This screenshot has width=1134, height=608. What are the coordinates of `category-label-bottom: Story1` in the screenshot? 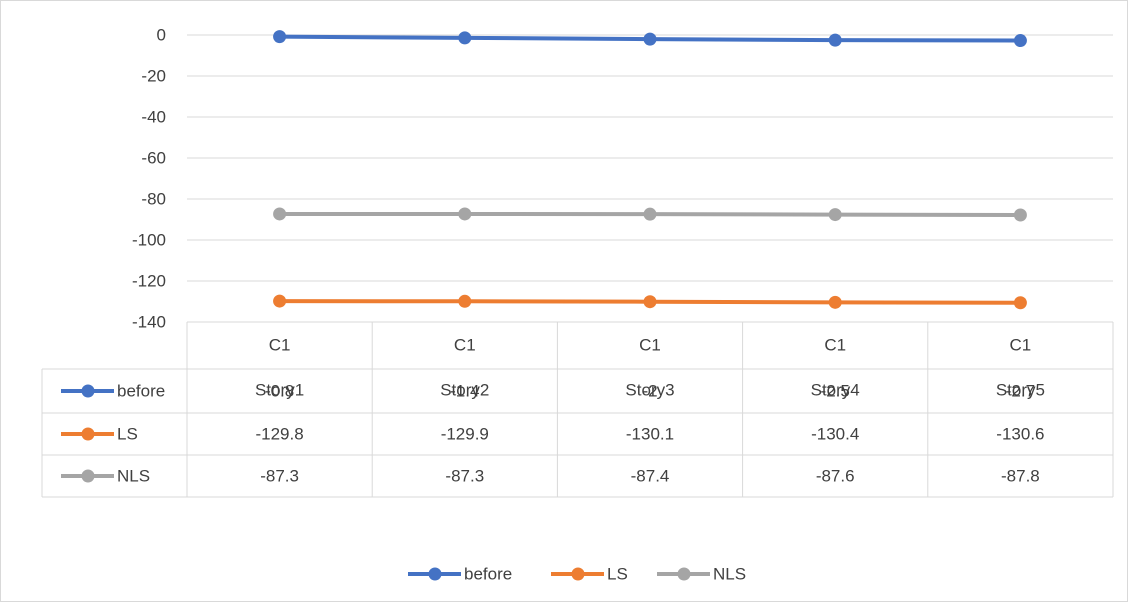 It's located at (279, 390).